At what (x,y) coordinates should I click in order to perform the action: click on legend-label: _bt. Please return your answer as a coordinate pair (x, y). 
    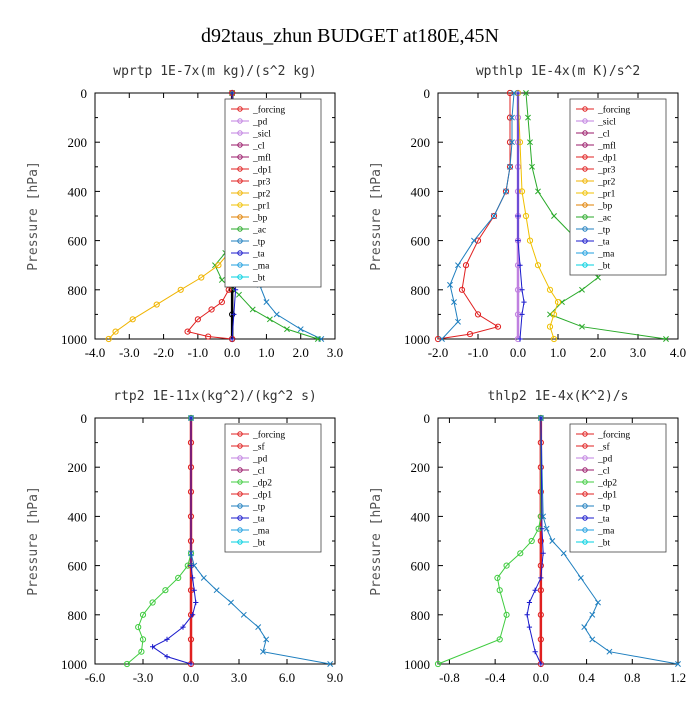
    Looking at the image, I should click on (604, 544).